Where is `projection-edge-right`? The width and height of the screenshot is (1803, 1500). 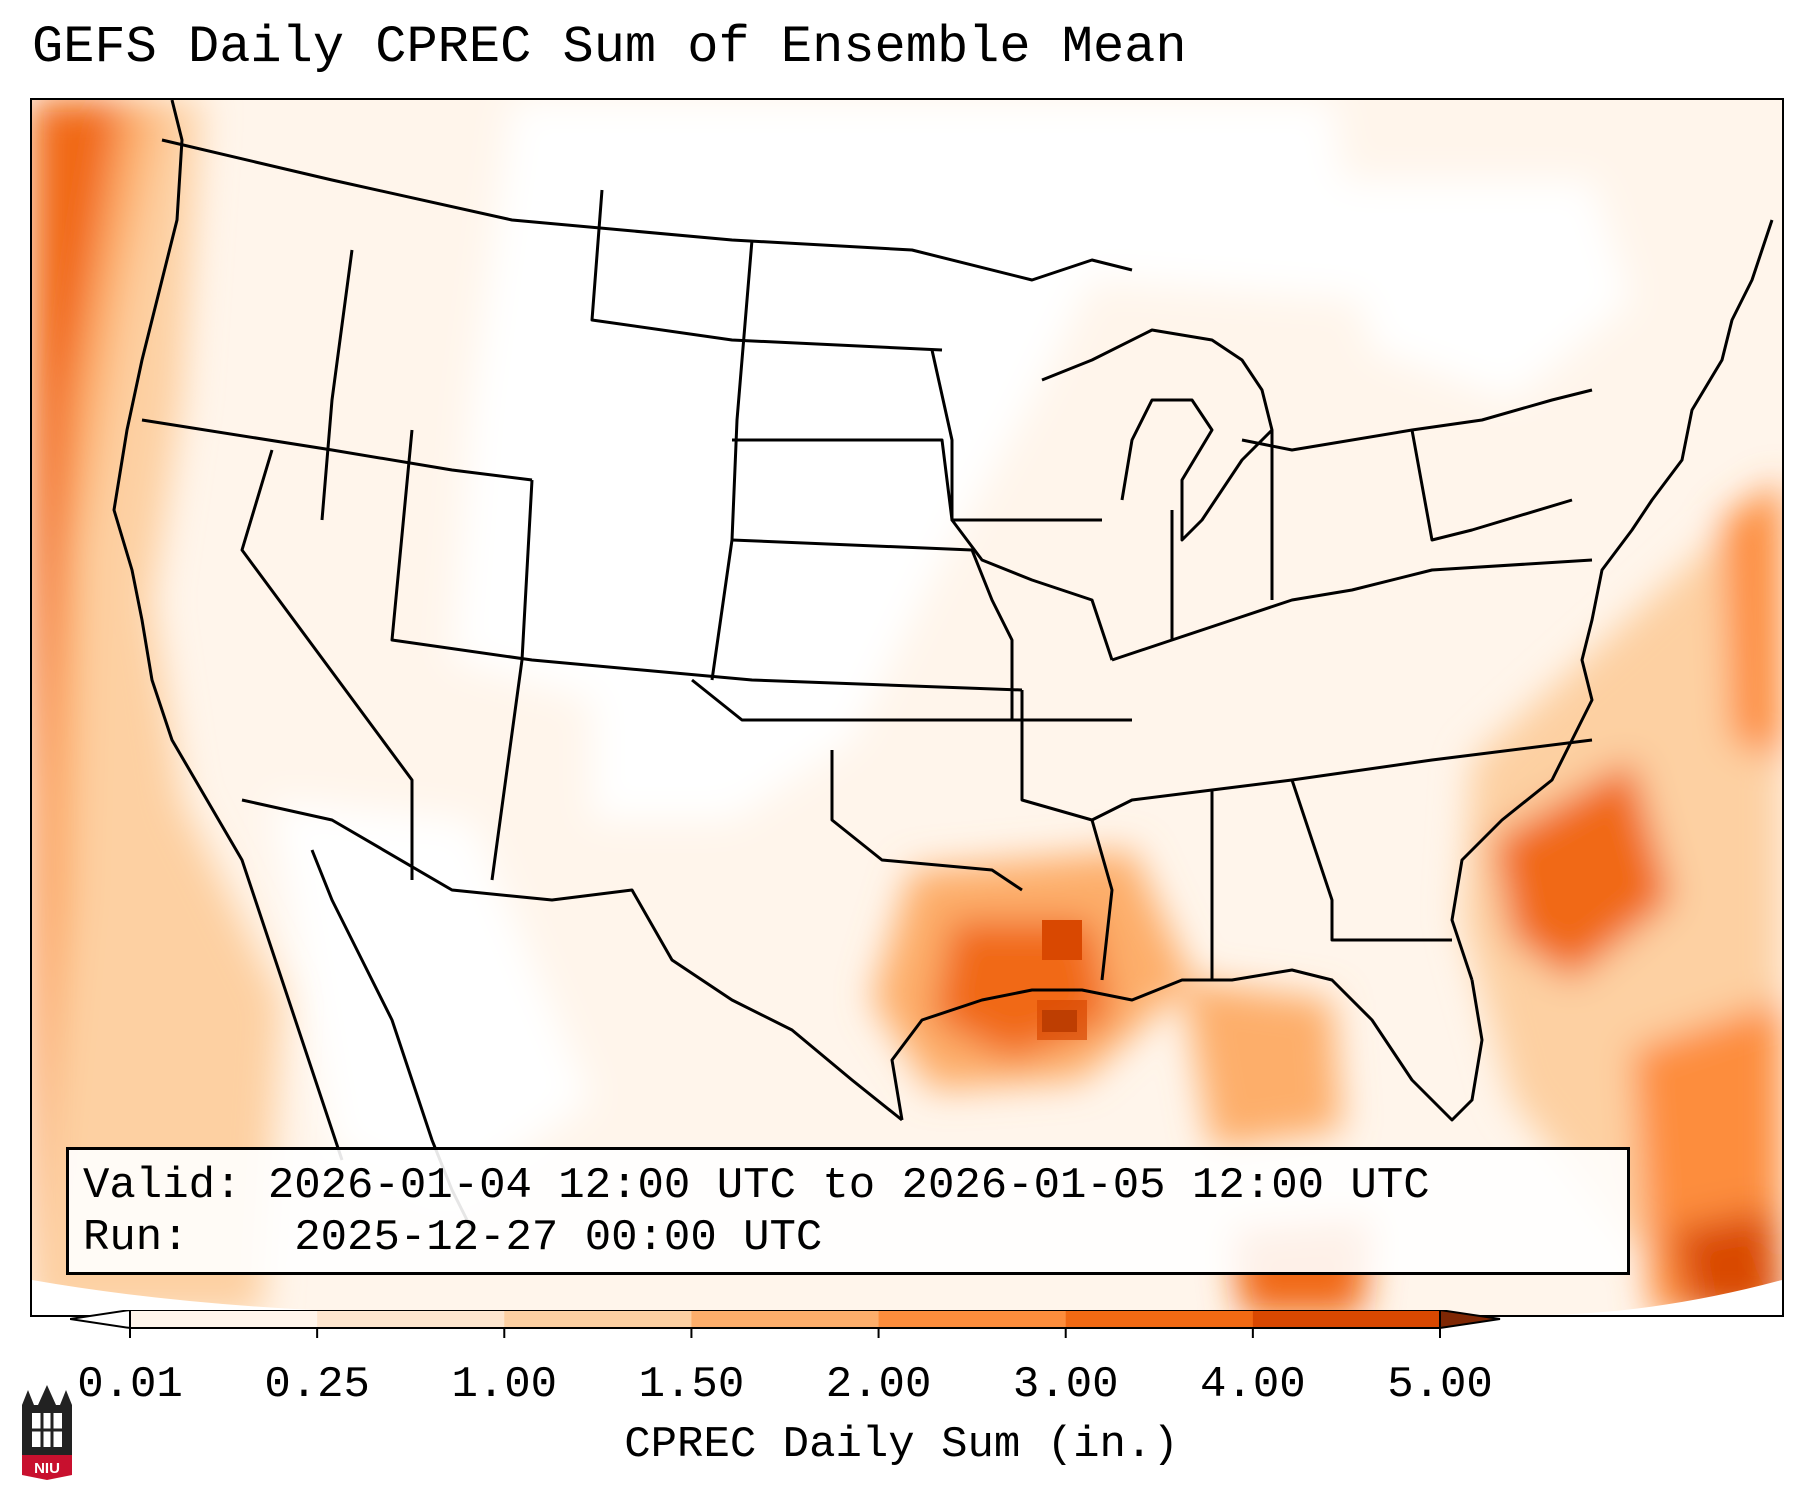 projection-edge-right is located at coordinates (1657, 1297).